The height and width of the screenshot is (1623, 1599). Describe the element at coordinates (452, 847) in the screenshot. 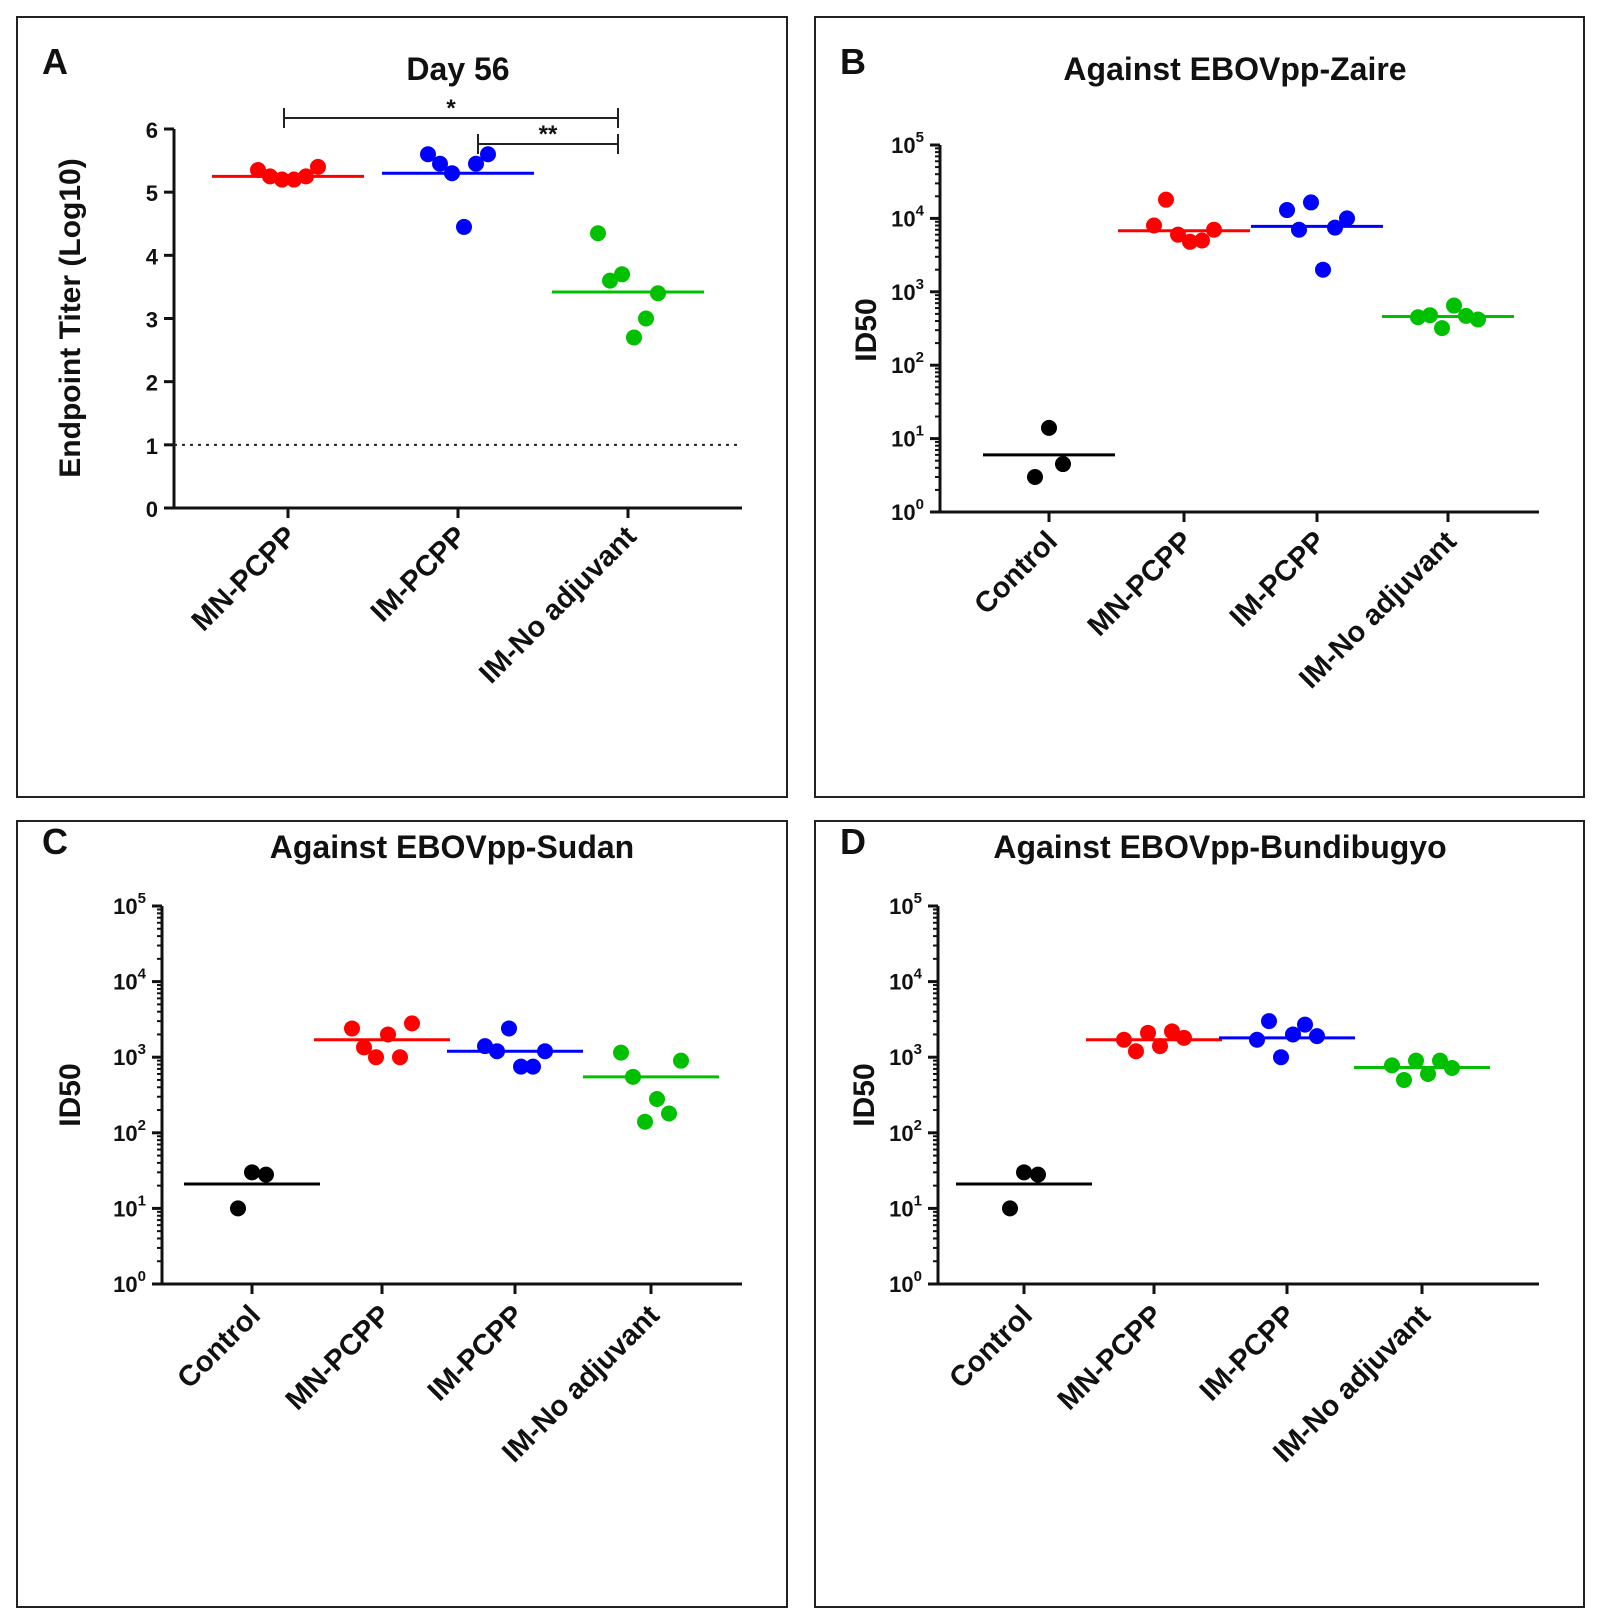

I see `chart-title: Against EBOVpp-Sudan` at that location.